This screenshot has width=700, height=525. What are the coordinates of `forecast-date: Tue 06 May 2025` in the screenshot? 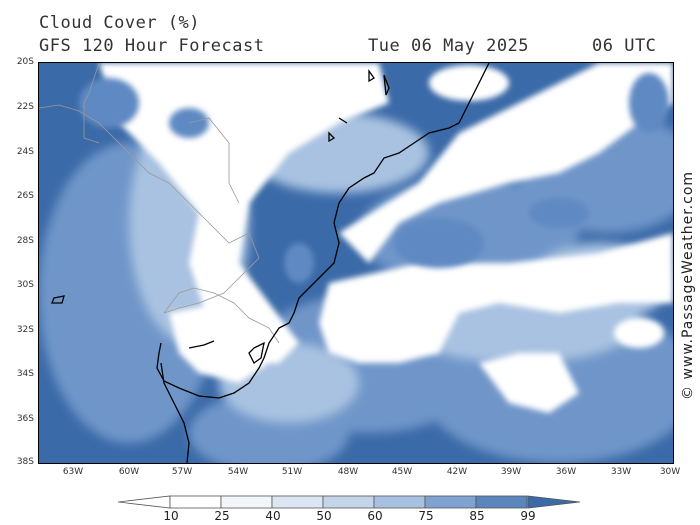 It's located at (449, 46).